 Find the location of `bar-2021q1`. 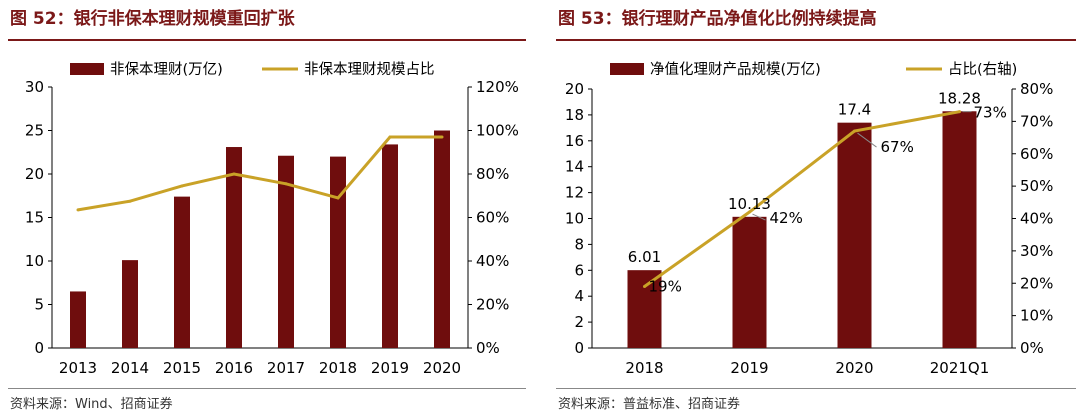

bar-2021q1 is located at coordinates (959, 229).